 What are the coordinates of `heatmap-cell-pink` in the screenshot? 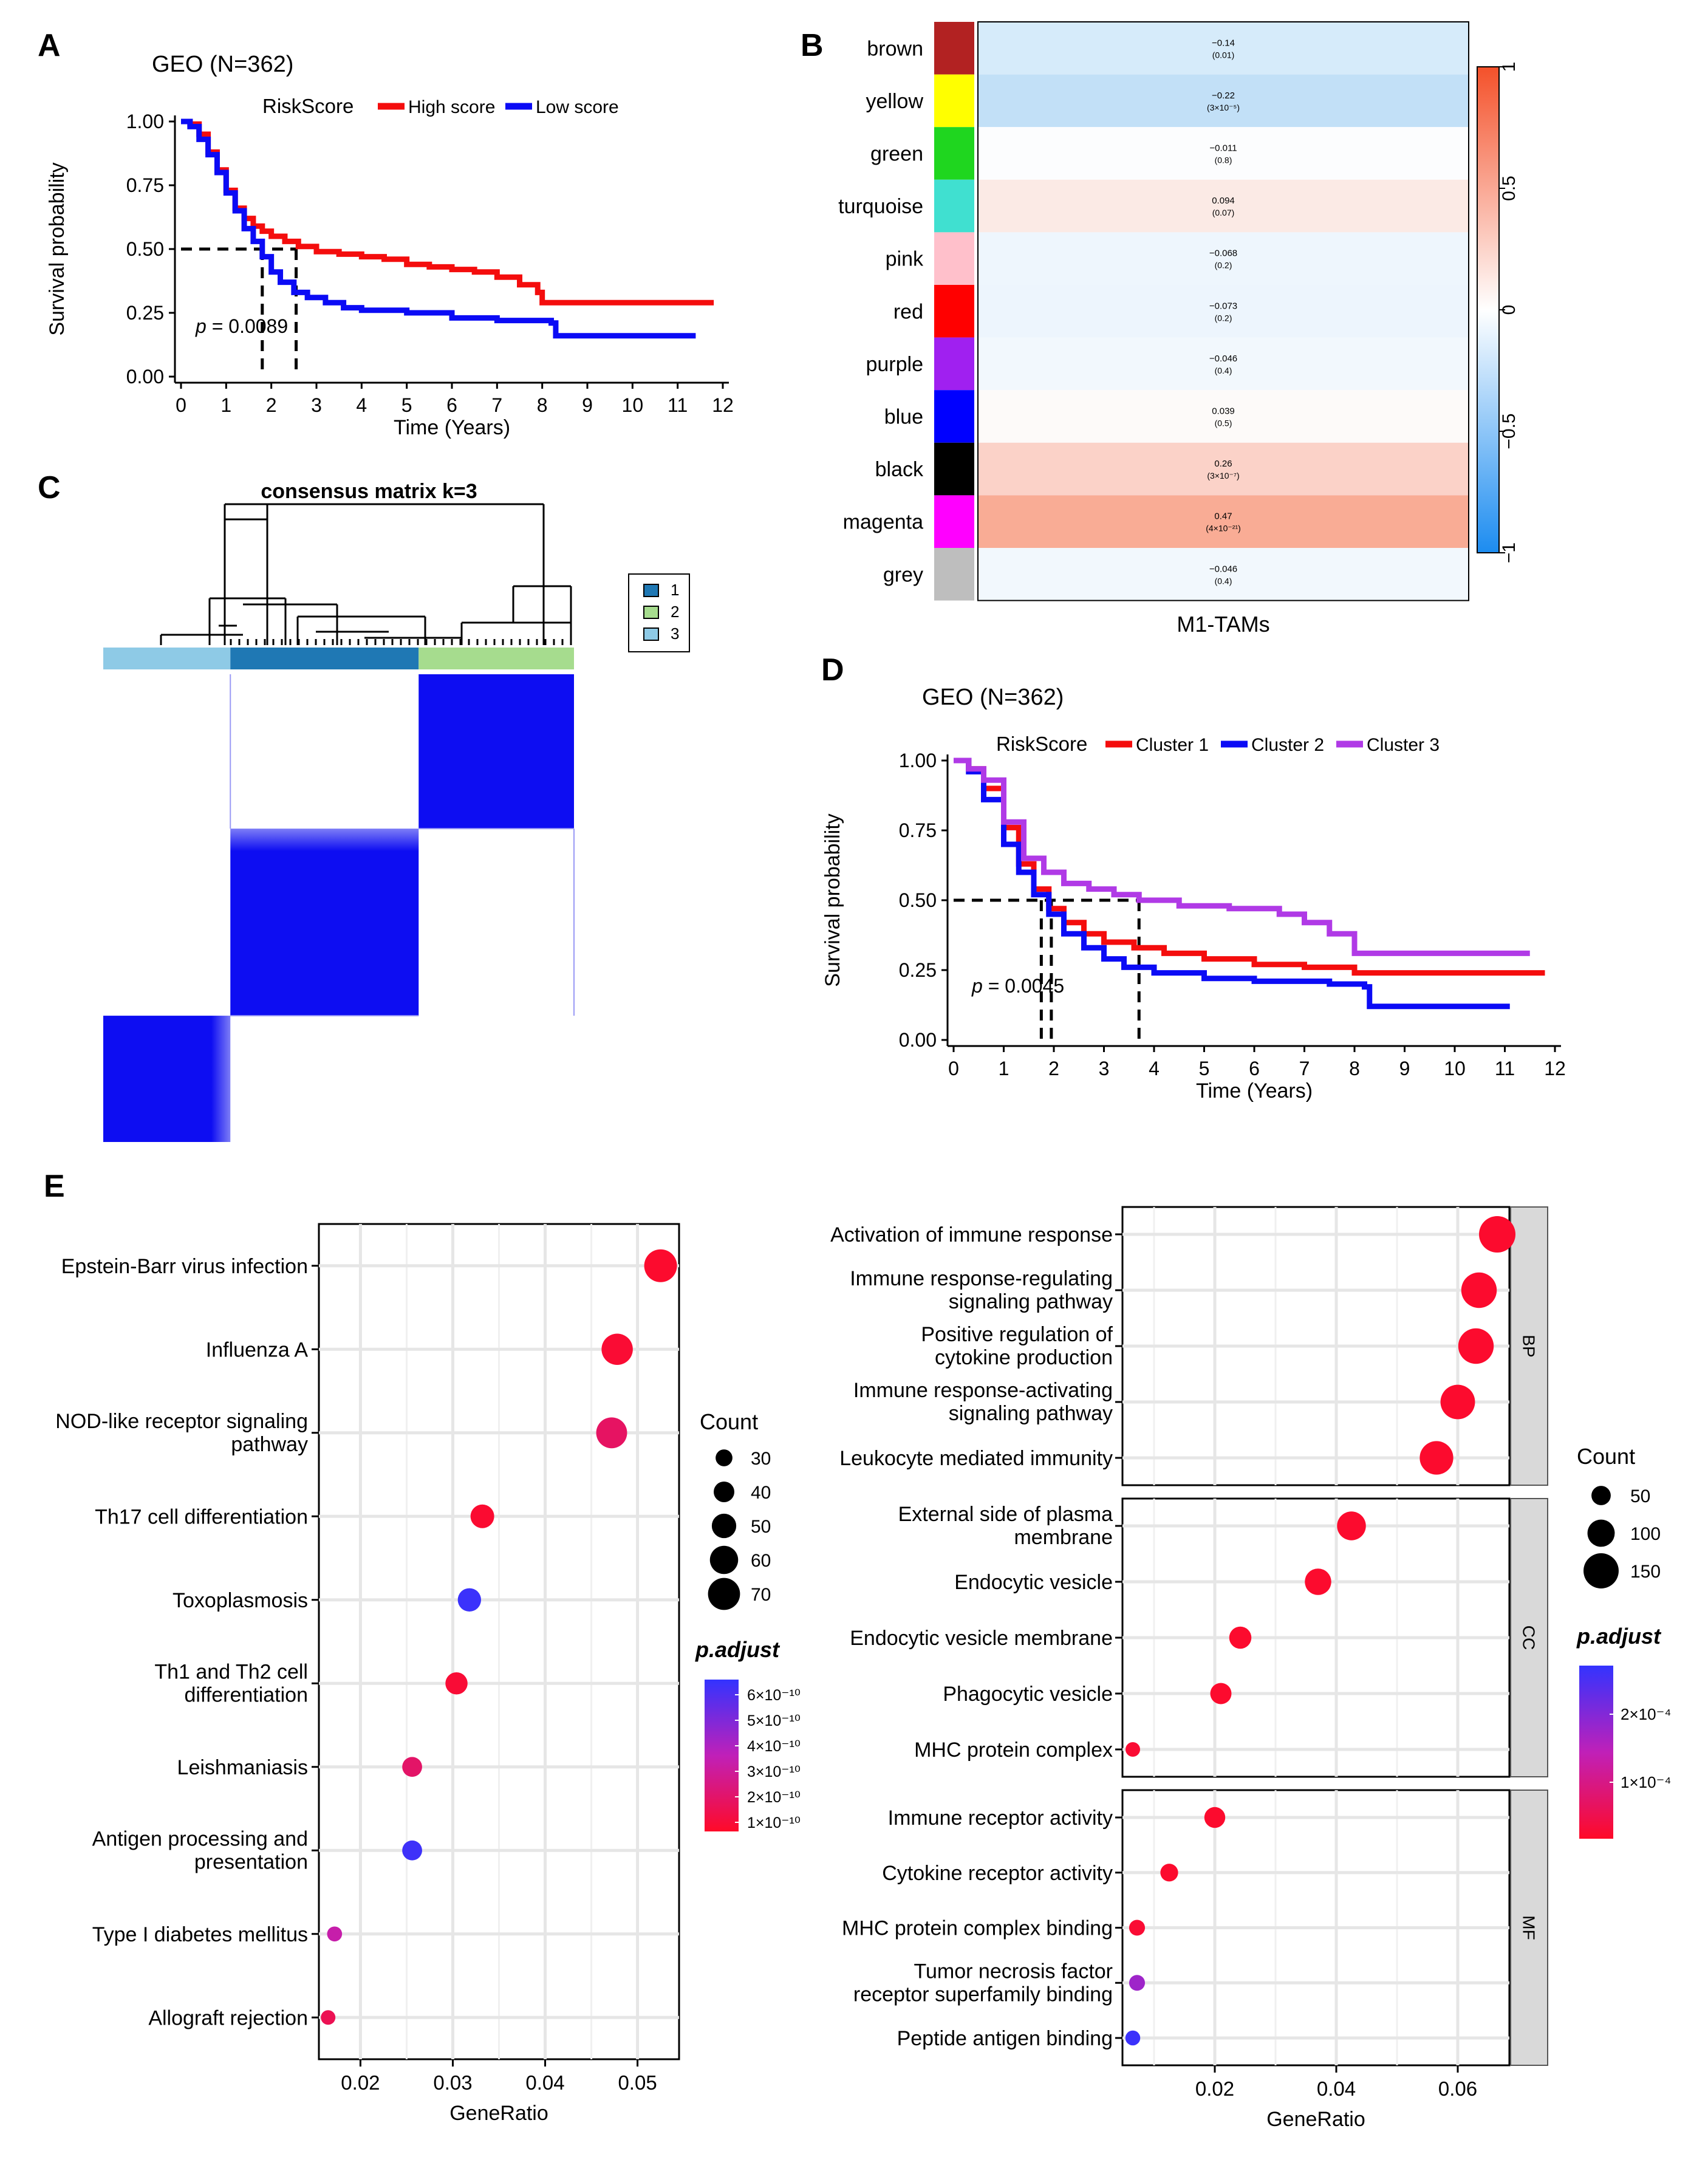 It's located at (1223, 258).